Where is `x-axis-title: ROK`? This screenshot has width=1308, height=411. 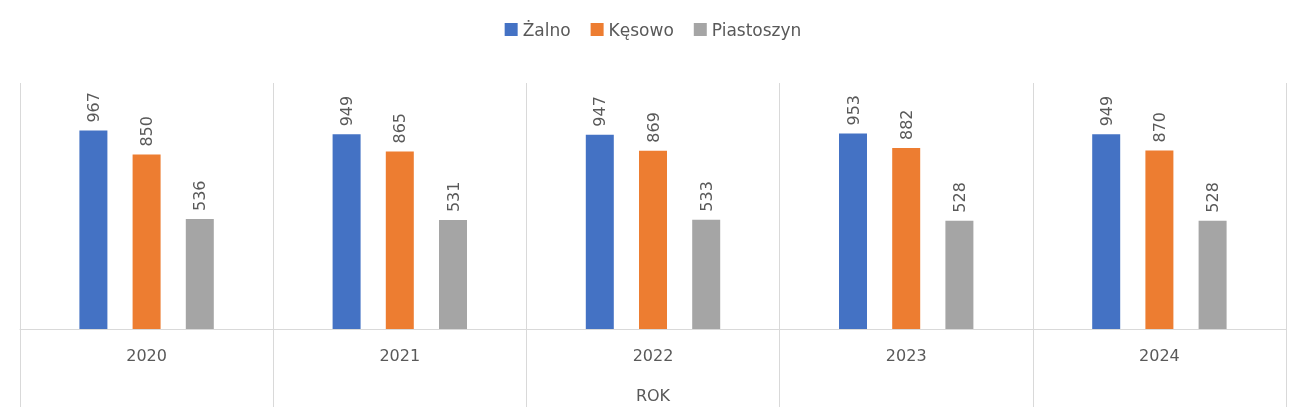
x-axis-title: ROK is located at coordinates (653, 395).